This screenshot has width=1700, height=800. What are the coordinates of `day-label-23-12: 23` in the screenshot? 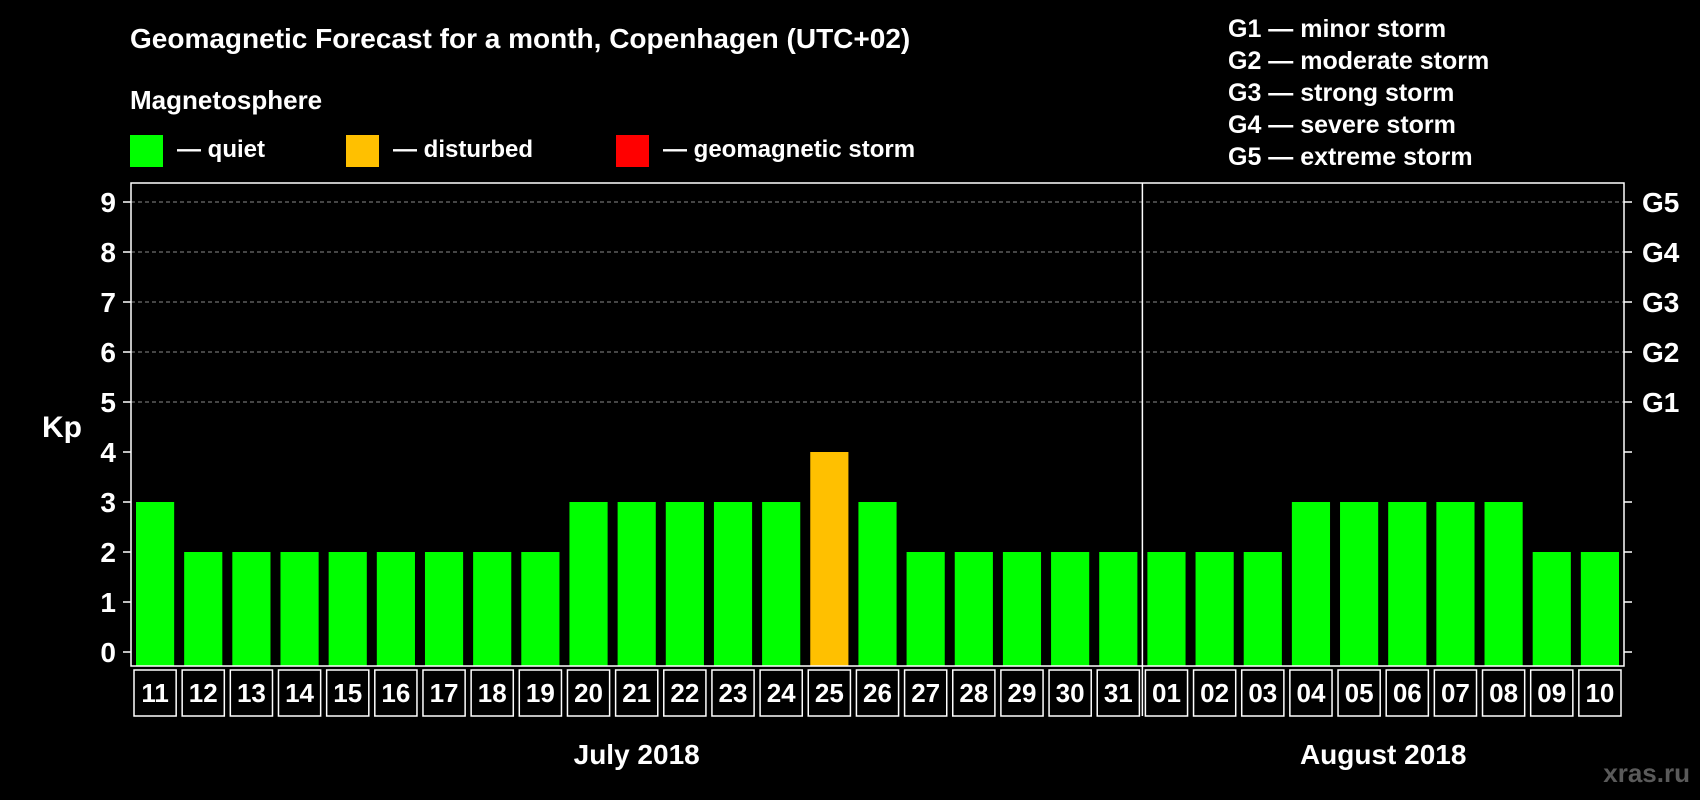 It's located at (733, 693).